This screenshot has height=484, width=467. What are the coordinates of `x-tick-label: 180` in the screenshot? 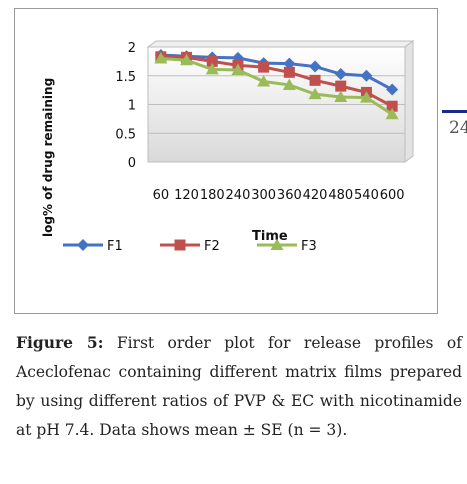 It's located at (212, 195).